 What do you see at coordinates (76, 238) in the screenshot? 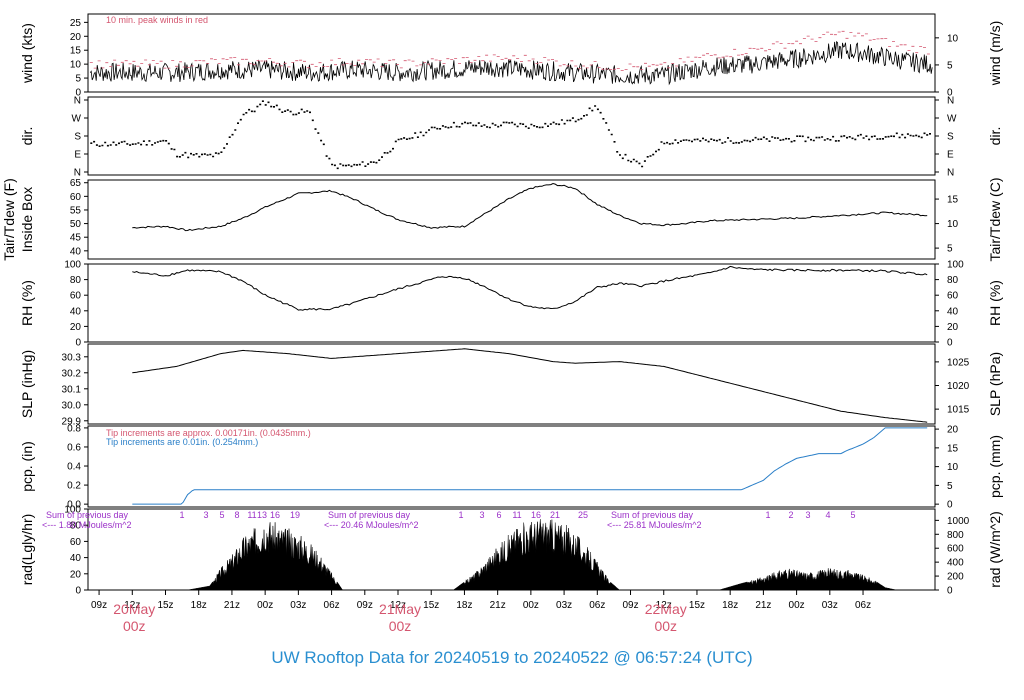
I see `y-tick-label: 45` at bounding box center [76, 238].